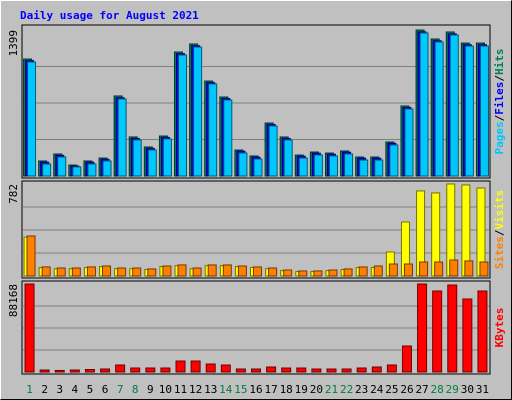 The height and width of the screenshot is (400, 512). What do you see at coordinates (467, 389) in the screenshot?
I see `x-tick-label: 30` at bounding box center [467, 389].